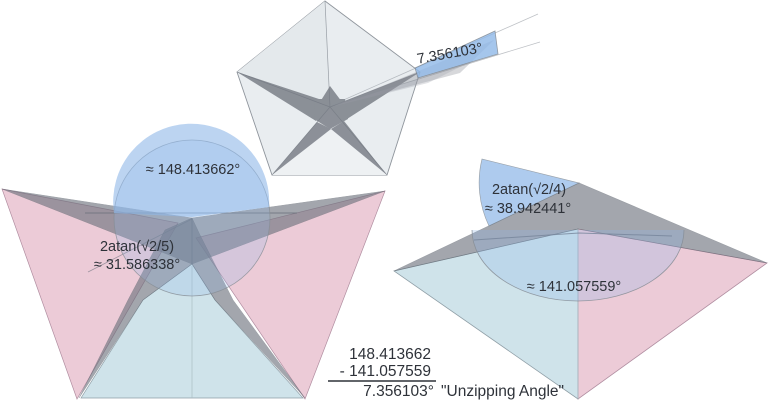  I want to click on apex-wedge-sector, so click(529, 192).